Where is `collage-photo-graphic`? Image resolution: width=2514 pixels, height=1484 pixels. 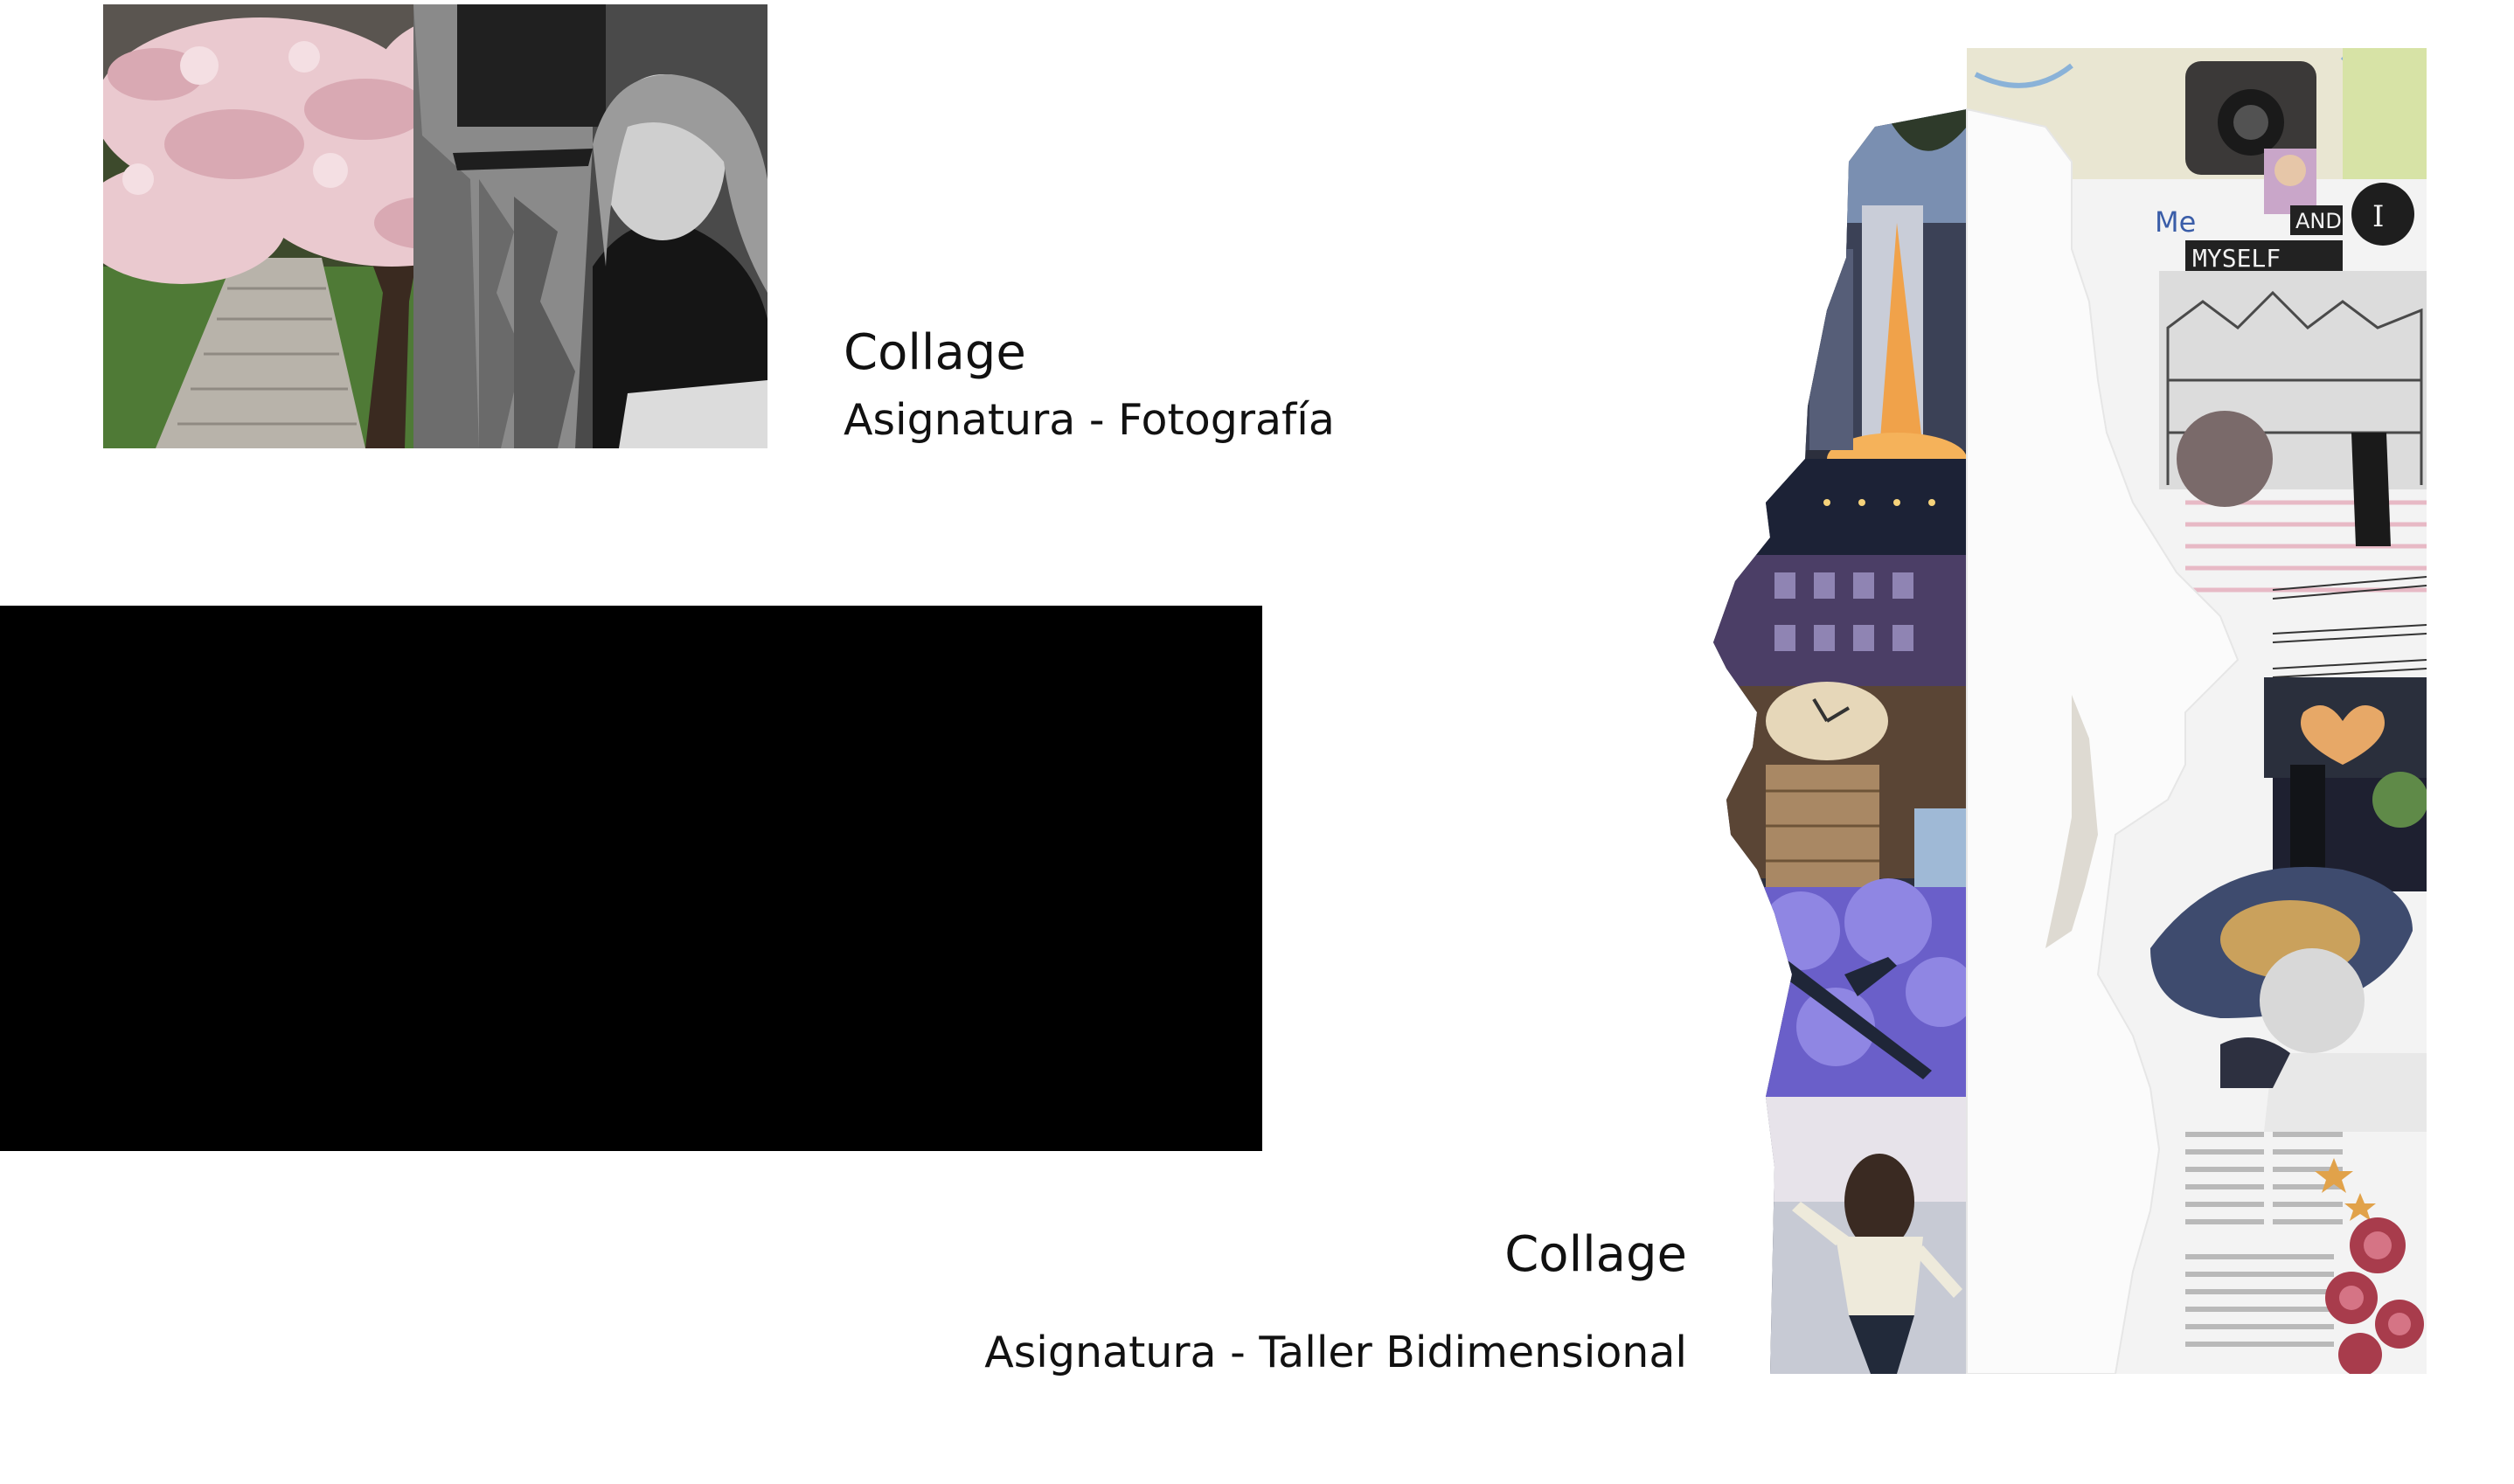 collage-photo-graphic is located at coordinates (435, 226).